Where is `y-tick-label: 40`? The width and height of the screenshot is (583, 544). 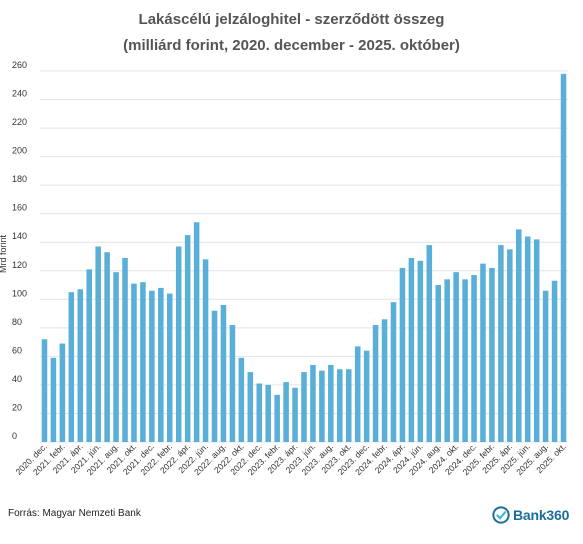 y-tick-label: 40 is located at coordinates (17, 379).